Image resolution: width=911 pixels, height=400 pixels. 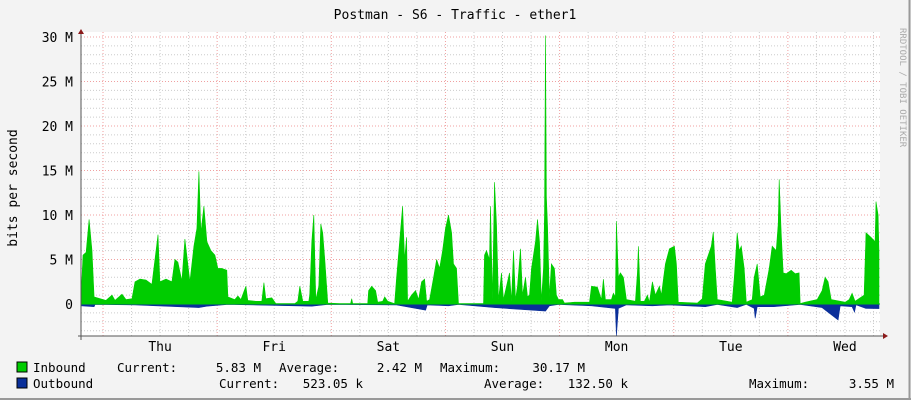 I want to click on inbound-swatch, so click(x=22, y=367).